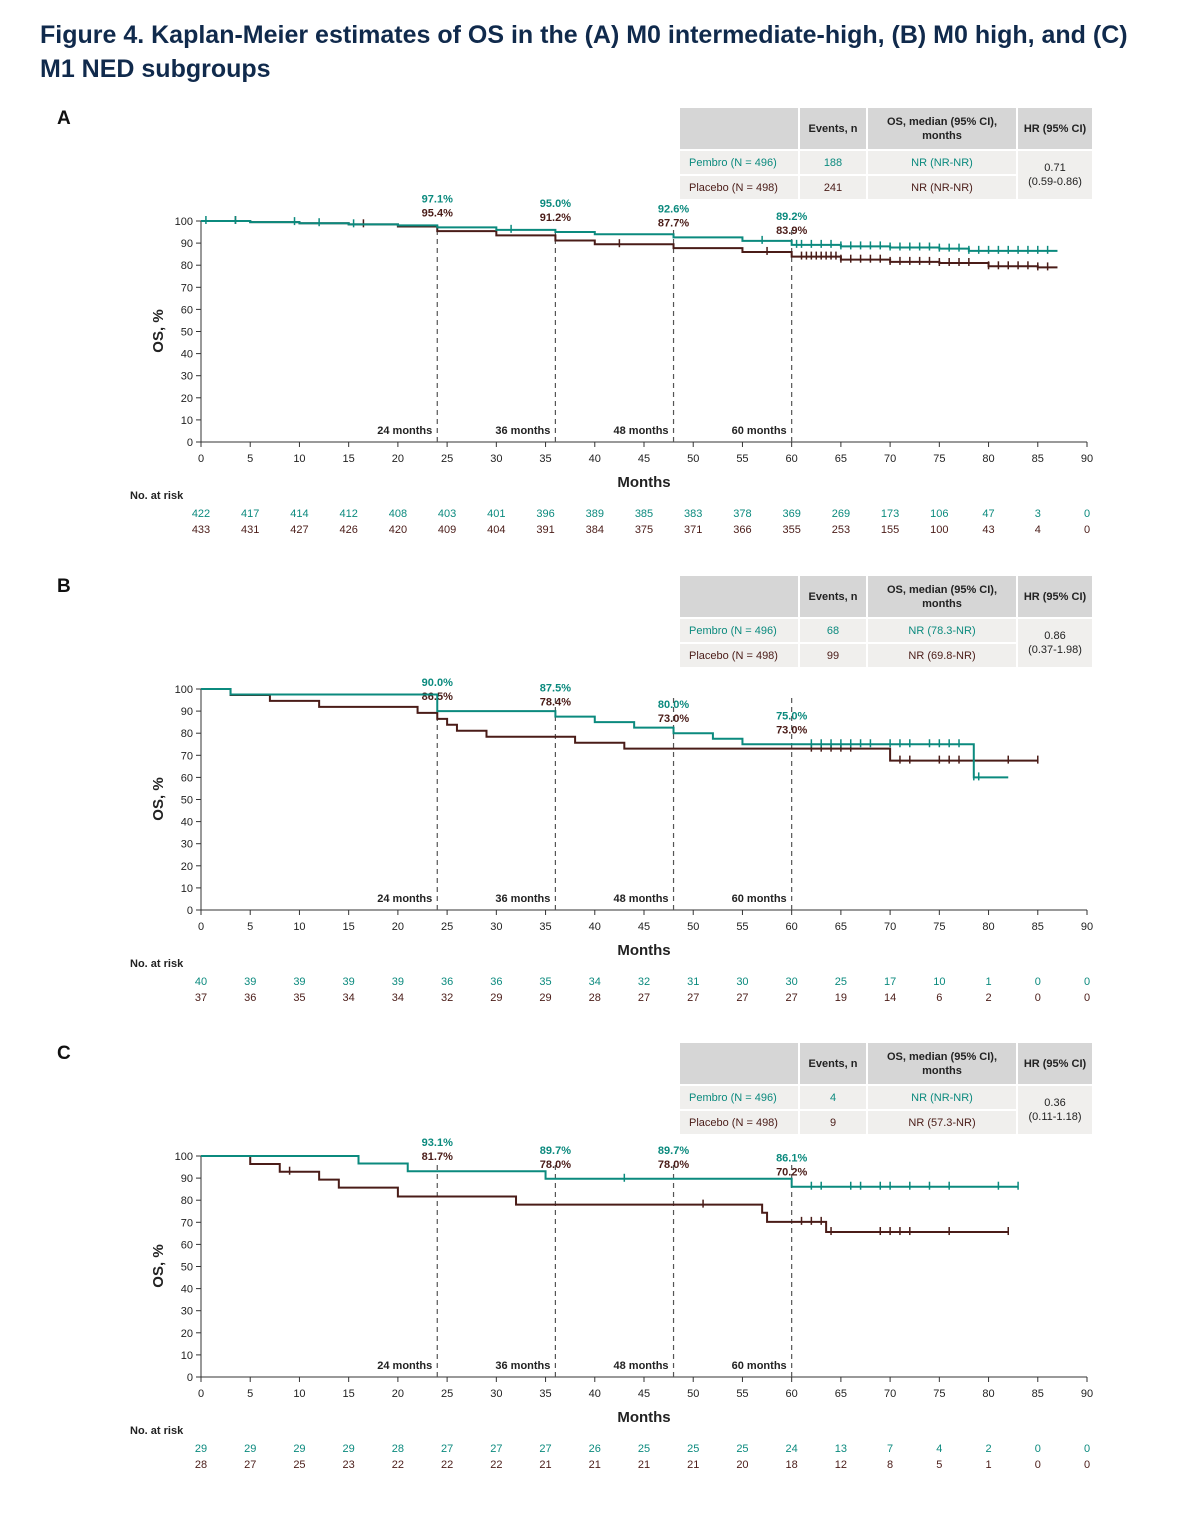 The width and height of the screenshot is (1200, 1513). I want to click on x-tick-label: 25, so click(447, 927).